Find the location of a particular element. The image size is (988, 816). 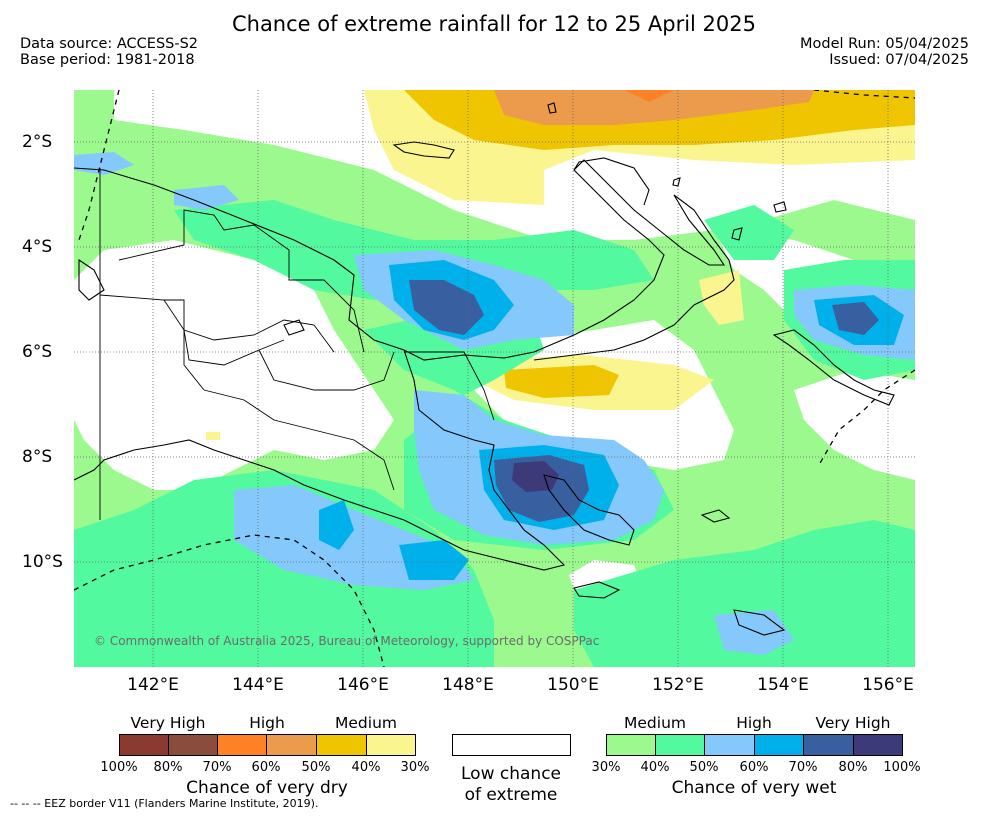

wet-percent-label: 80% is located at coordinates (853, 767).